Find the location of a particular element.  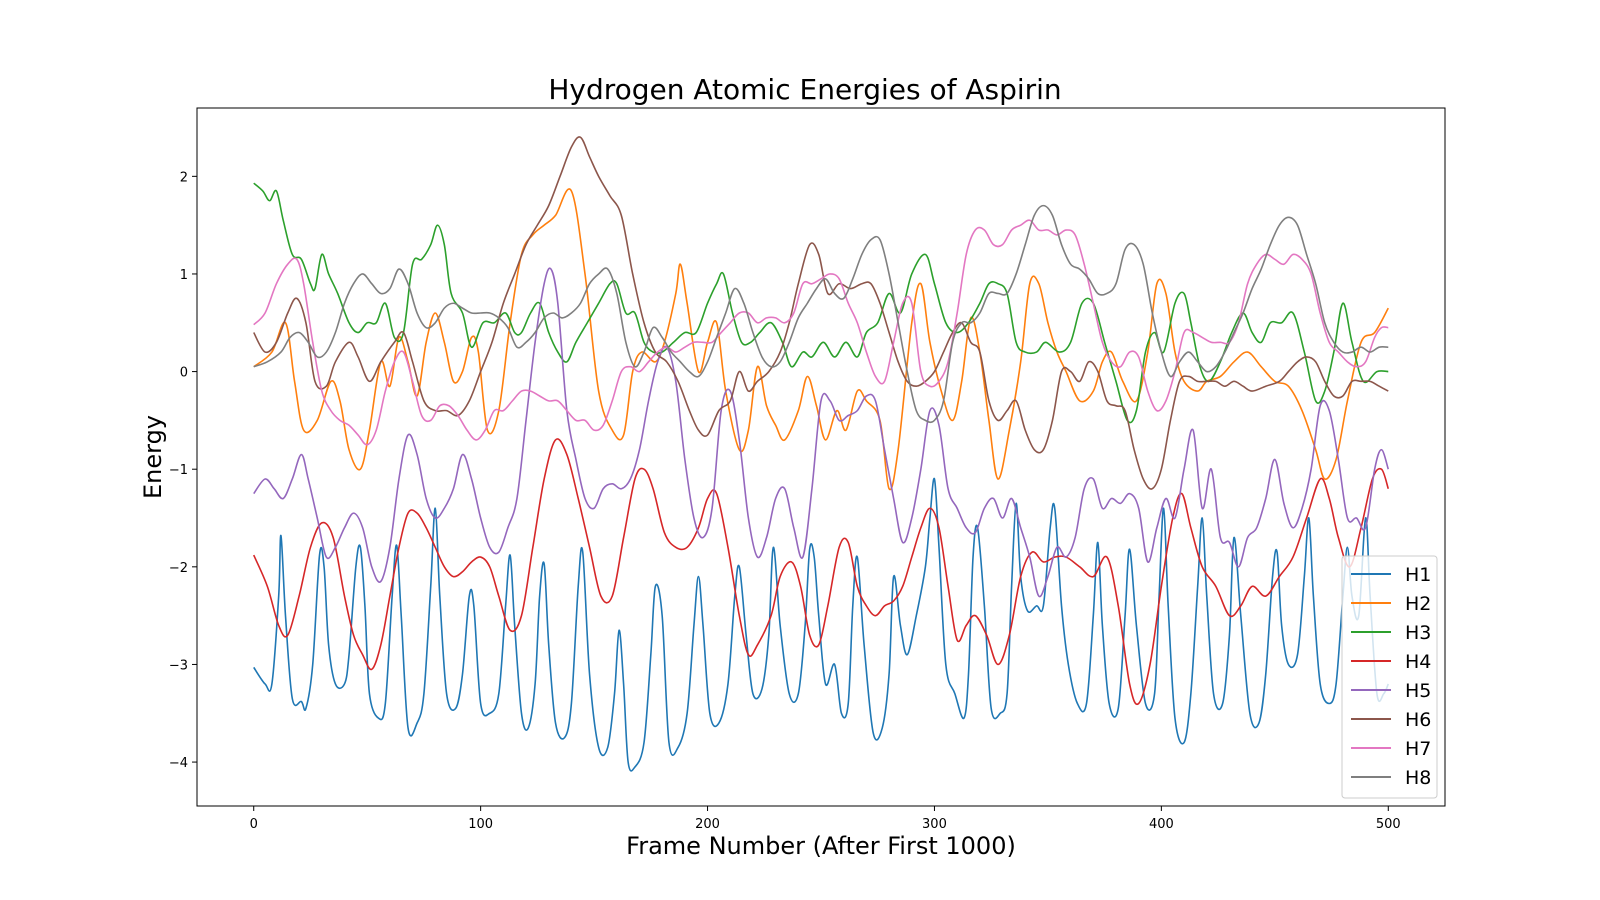

legend-box is located at coordinates (1389, 677).